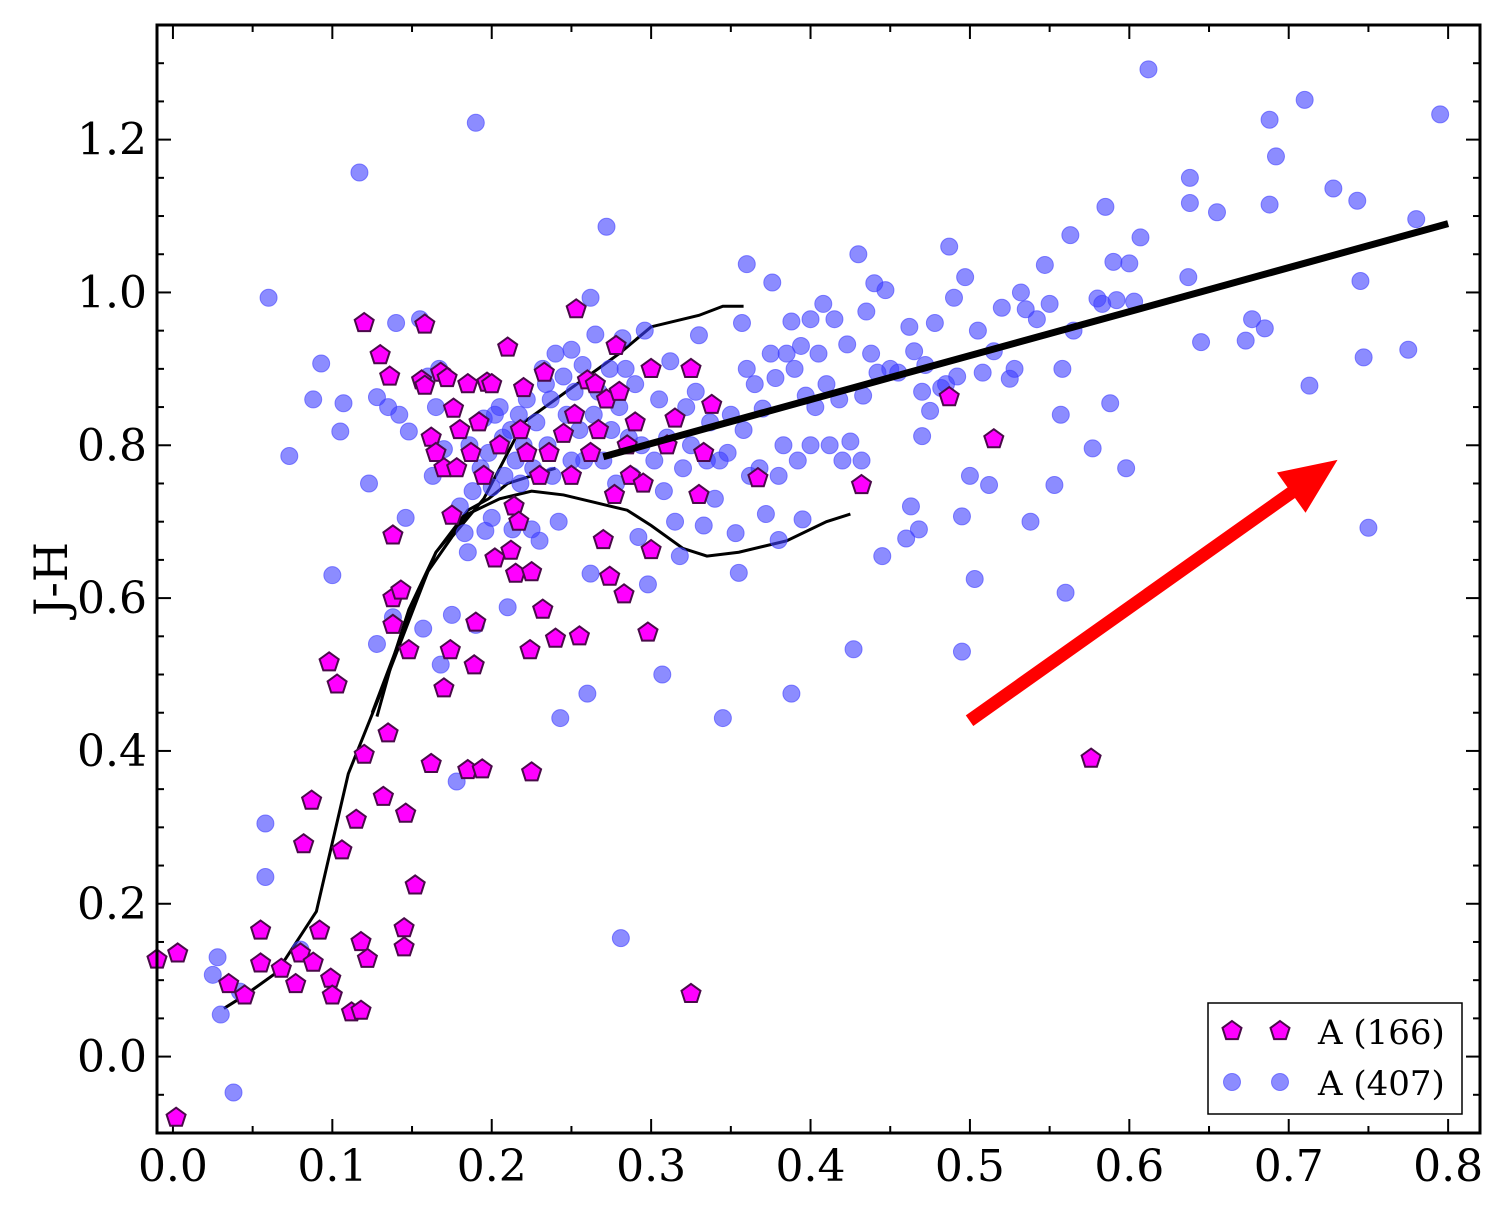  What do you see at coordinates (332, 1166) in the screenshot?
I see `x-tick-label: 0.1` at bounding box center [332, 1166].